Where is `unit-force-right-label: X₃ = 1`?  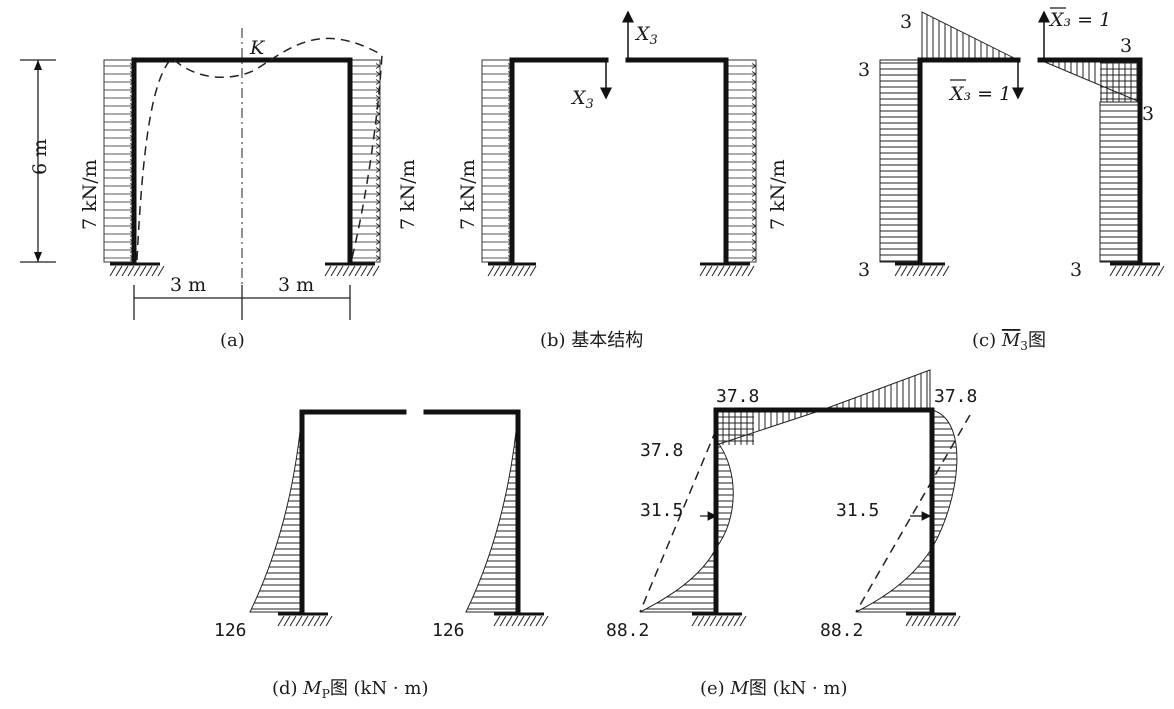
unit-force-right-label: X₃ = 1 is located at coordinates (1079, 20).